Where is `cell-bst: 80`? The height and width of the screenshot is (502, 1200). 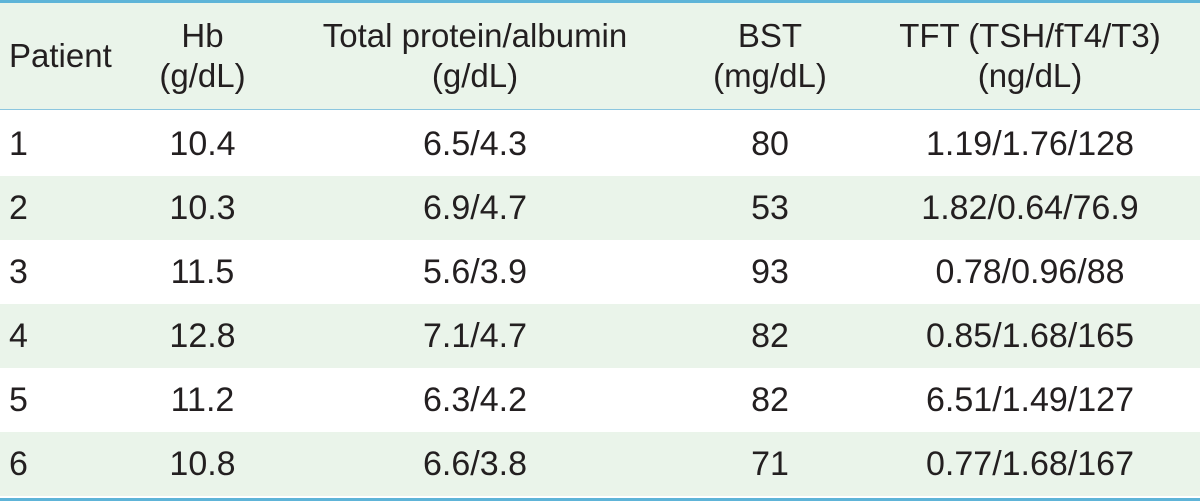 cell-bst: 80 is located at coordinates (770, 143).